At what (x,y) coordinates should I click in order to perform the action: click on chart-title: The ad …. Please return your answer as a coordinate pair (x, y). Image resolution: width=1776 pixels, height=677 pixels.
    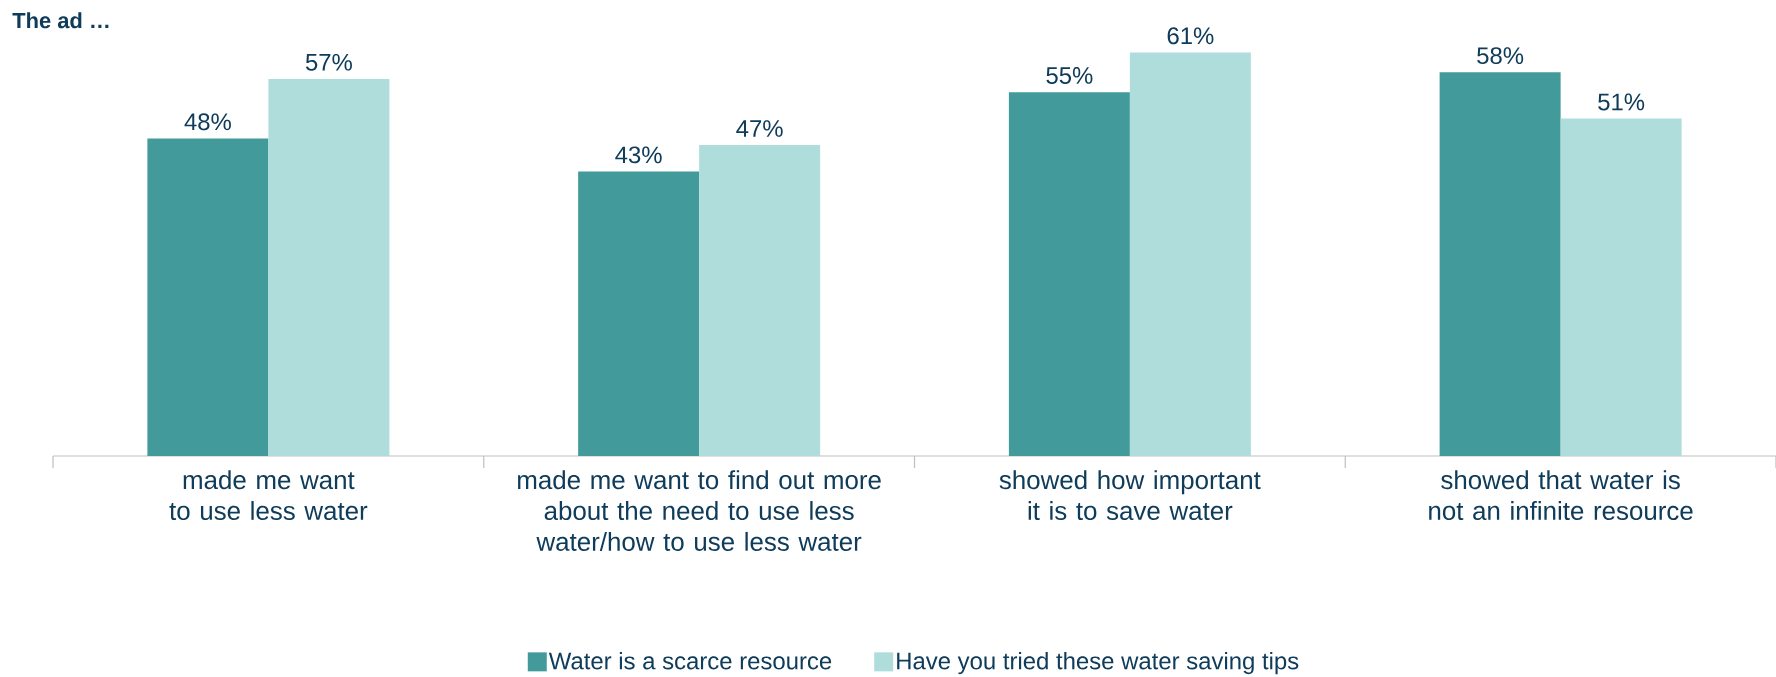
    Looking at the image, I should click on (60, 20).